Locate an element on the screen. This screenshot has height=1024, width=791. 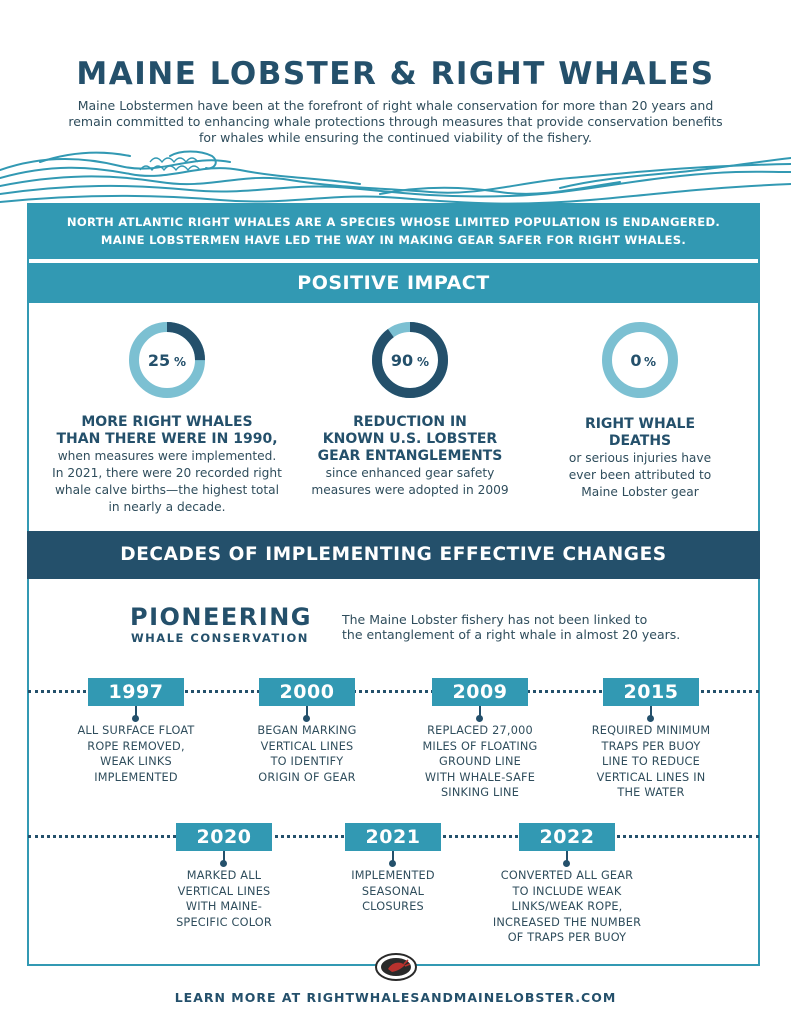
event-line: TRAPS PER BUOY is located at coordinates (651, 746).